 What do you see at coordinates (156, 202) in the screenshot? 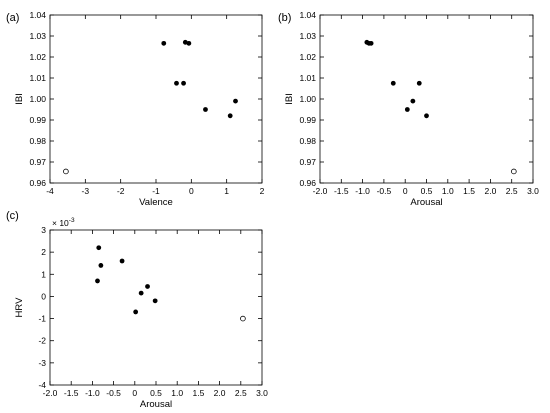
I see `x-axis-label: Valence` at bounding box center [156, 202].